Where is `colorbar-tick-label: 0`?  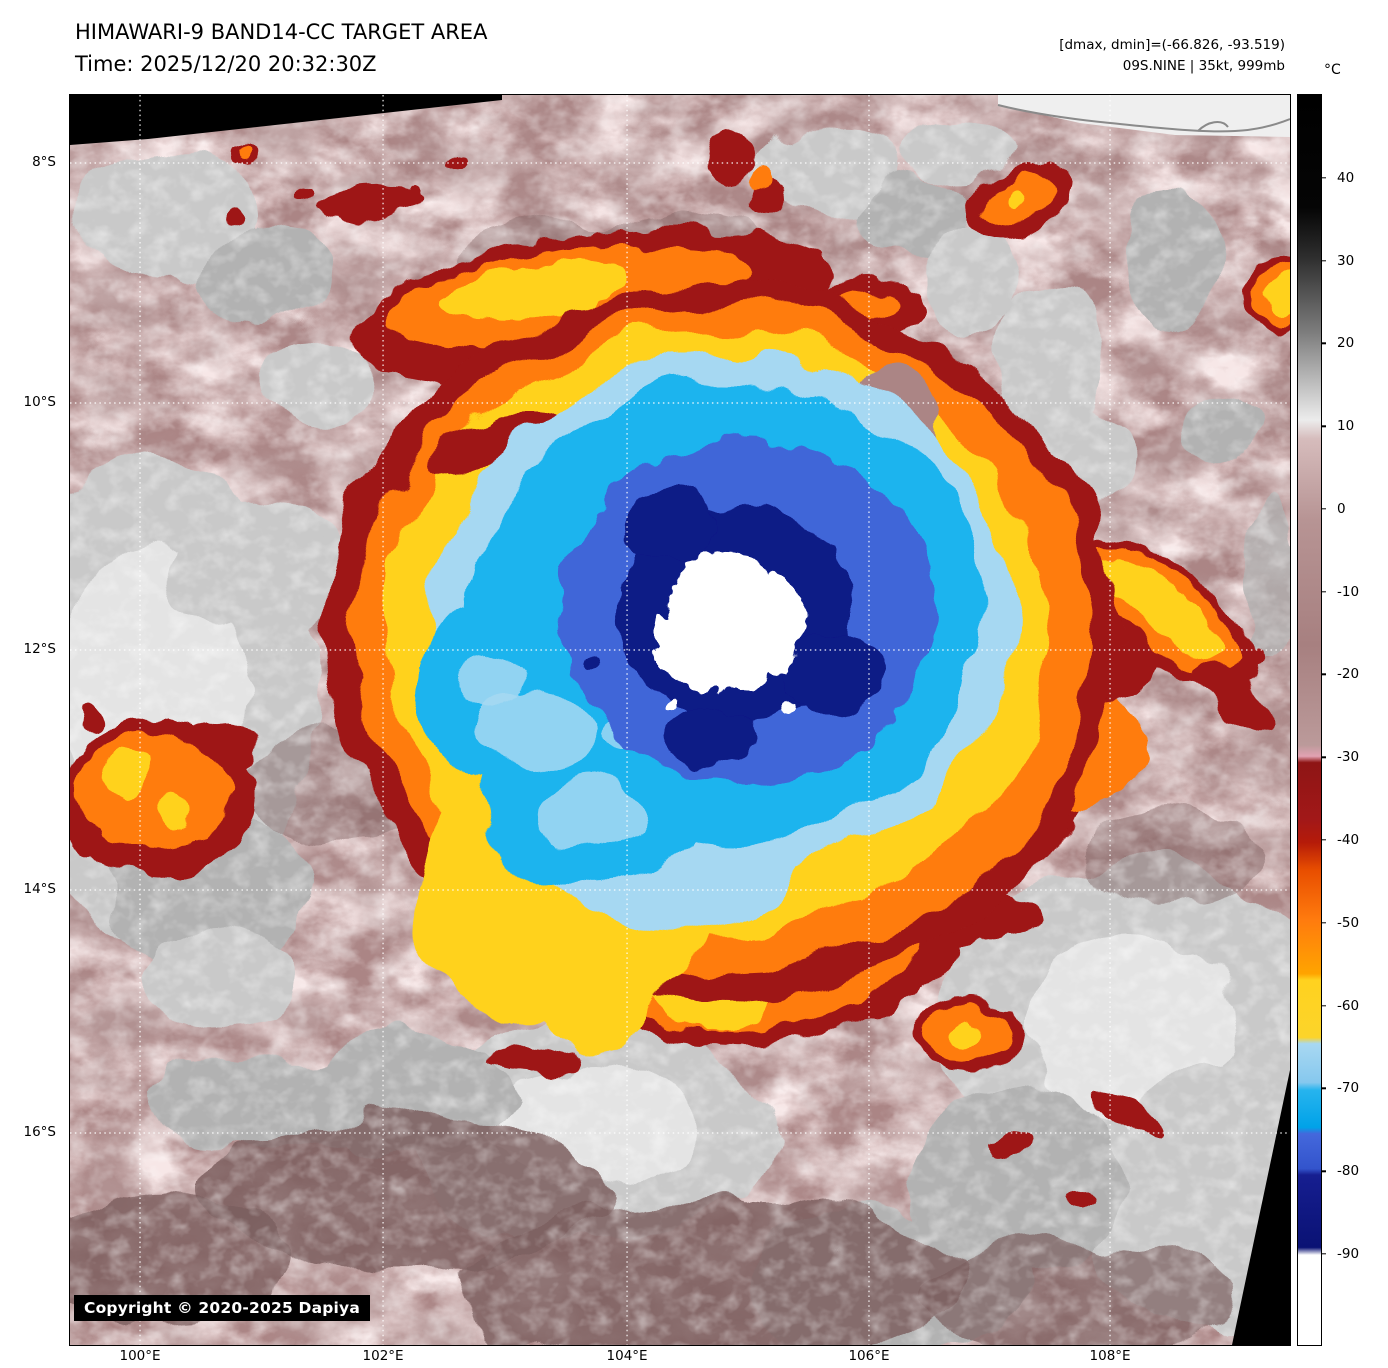
colorbar-tick-label: 0 is located at coordinates (1341, 508).